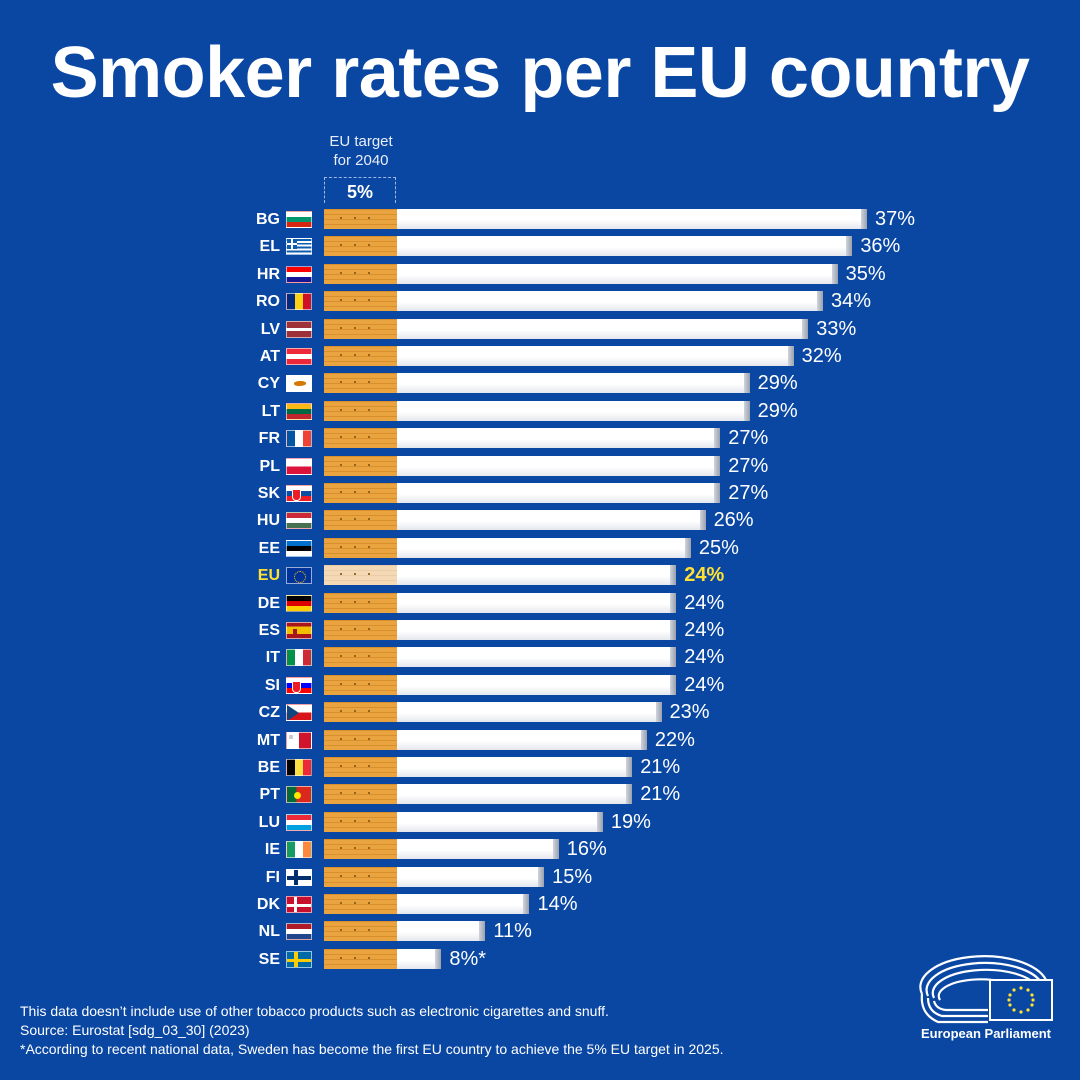 This screenshot has width=1080, height=1080. What do you see at coordinates (360, 602) in the screenshot?
I see `bar-filter-de` at bounding box center [360, 602].